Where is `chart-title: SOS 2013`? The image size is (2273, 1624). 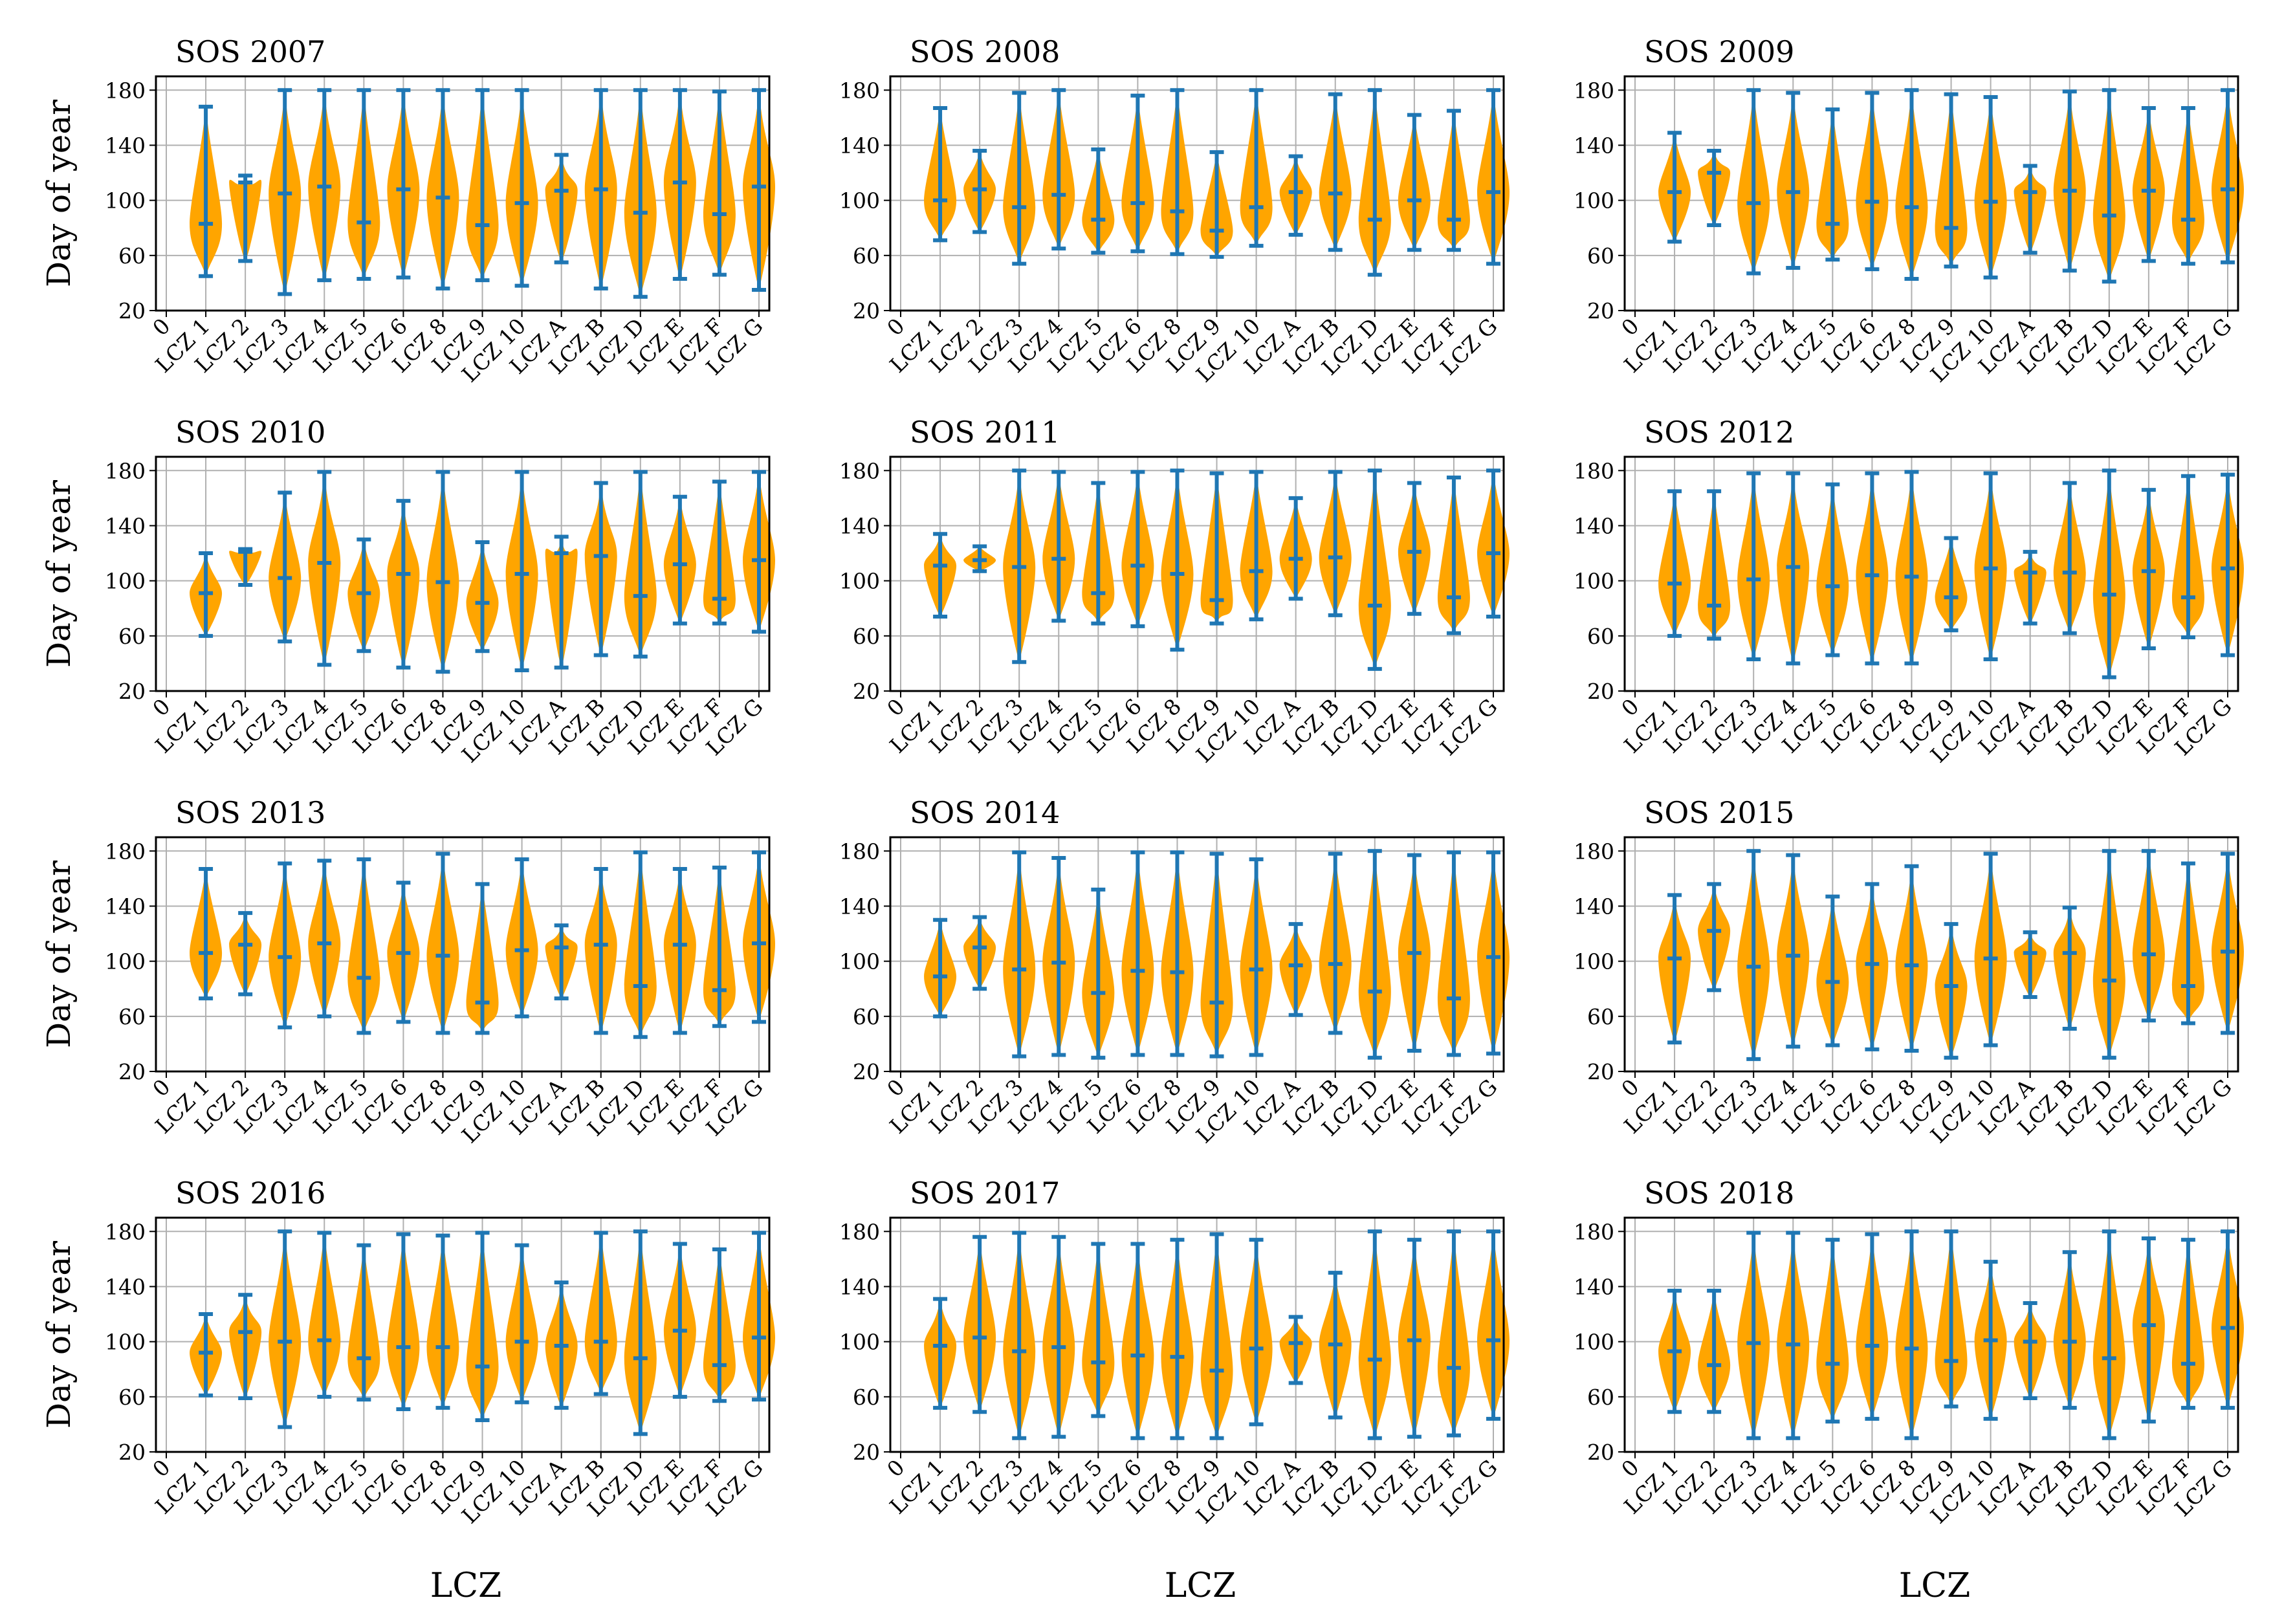 chart-title: SOS 2013 is located at coordinates (250, 813).